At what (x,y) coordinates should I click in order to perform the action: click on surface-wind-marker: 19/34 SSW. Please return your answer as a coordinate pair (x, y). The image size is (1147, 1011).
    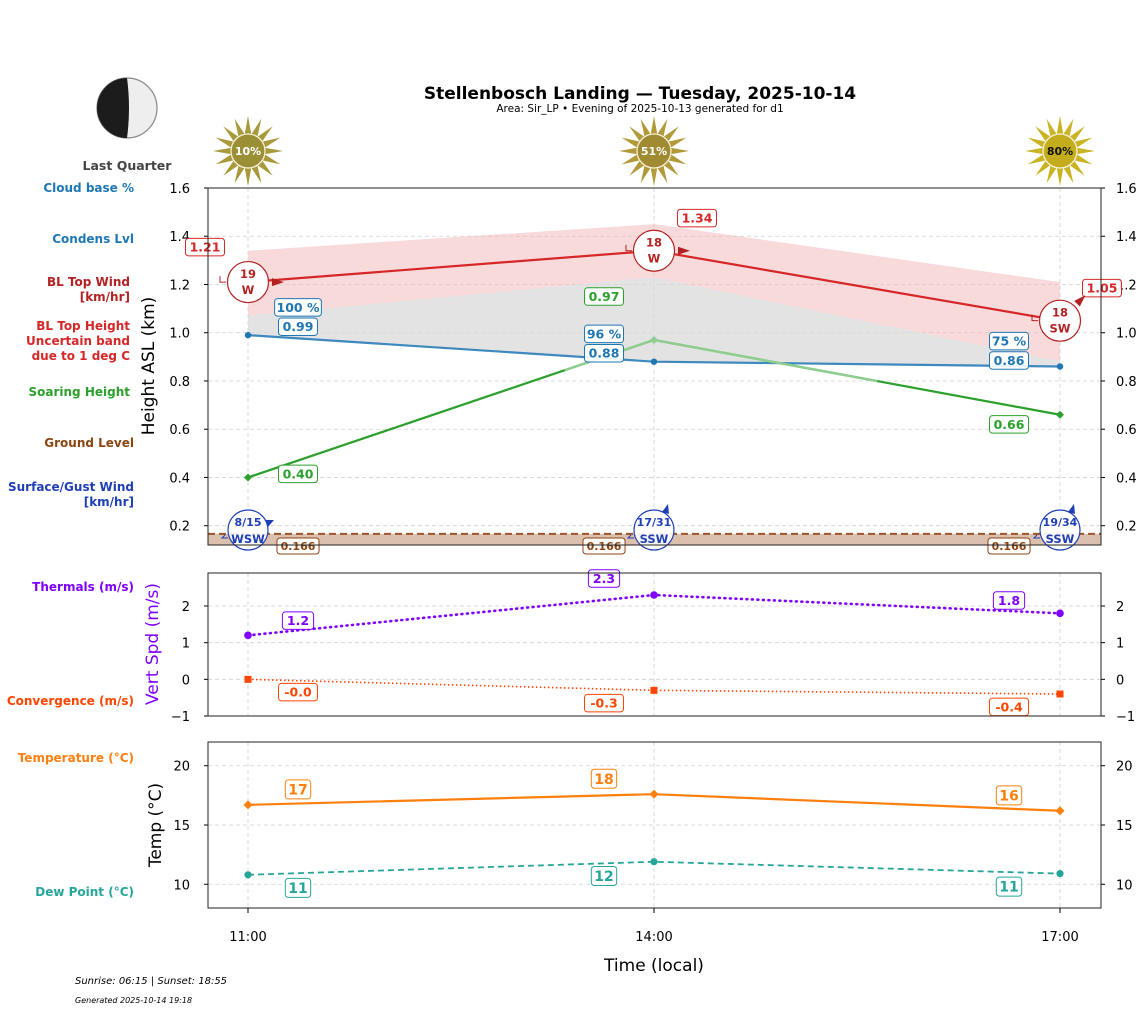
    Looking at the image, I should click on (1056, 527).